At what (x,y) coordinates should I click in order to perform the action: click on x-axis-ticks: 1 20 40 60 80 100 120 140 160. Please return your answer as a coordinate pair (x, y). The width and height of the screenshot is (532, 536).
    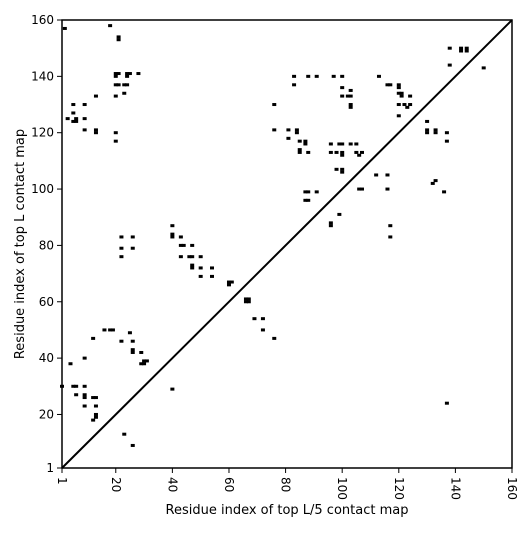
    Looking at the image, I should click on (287, 484).